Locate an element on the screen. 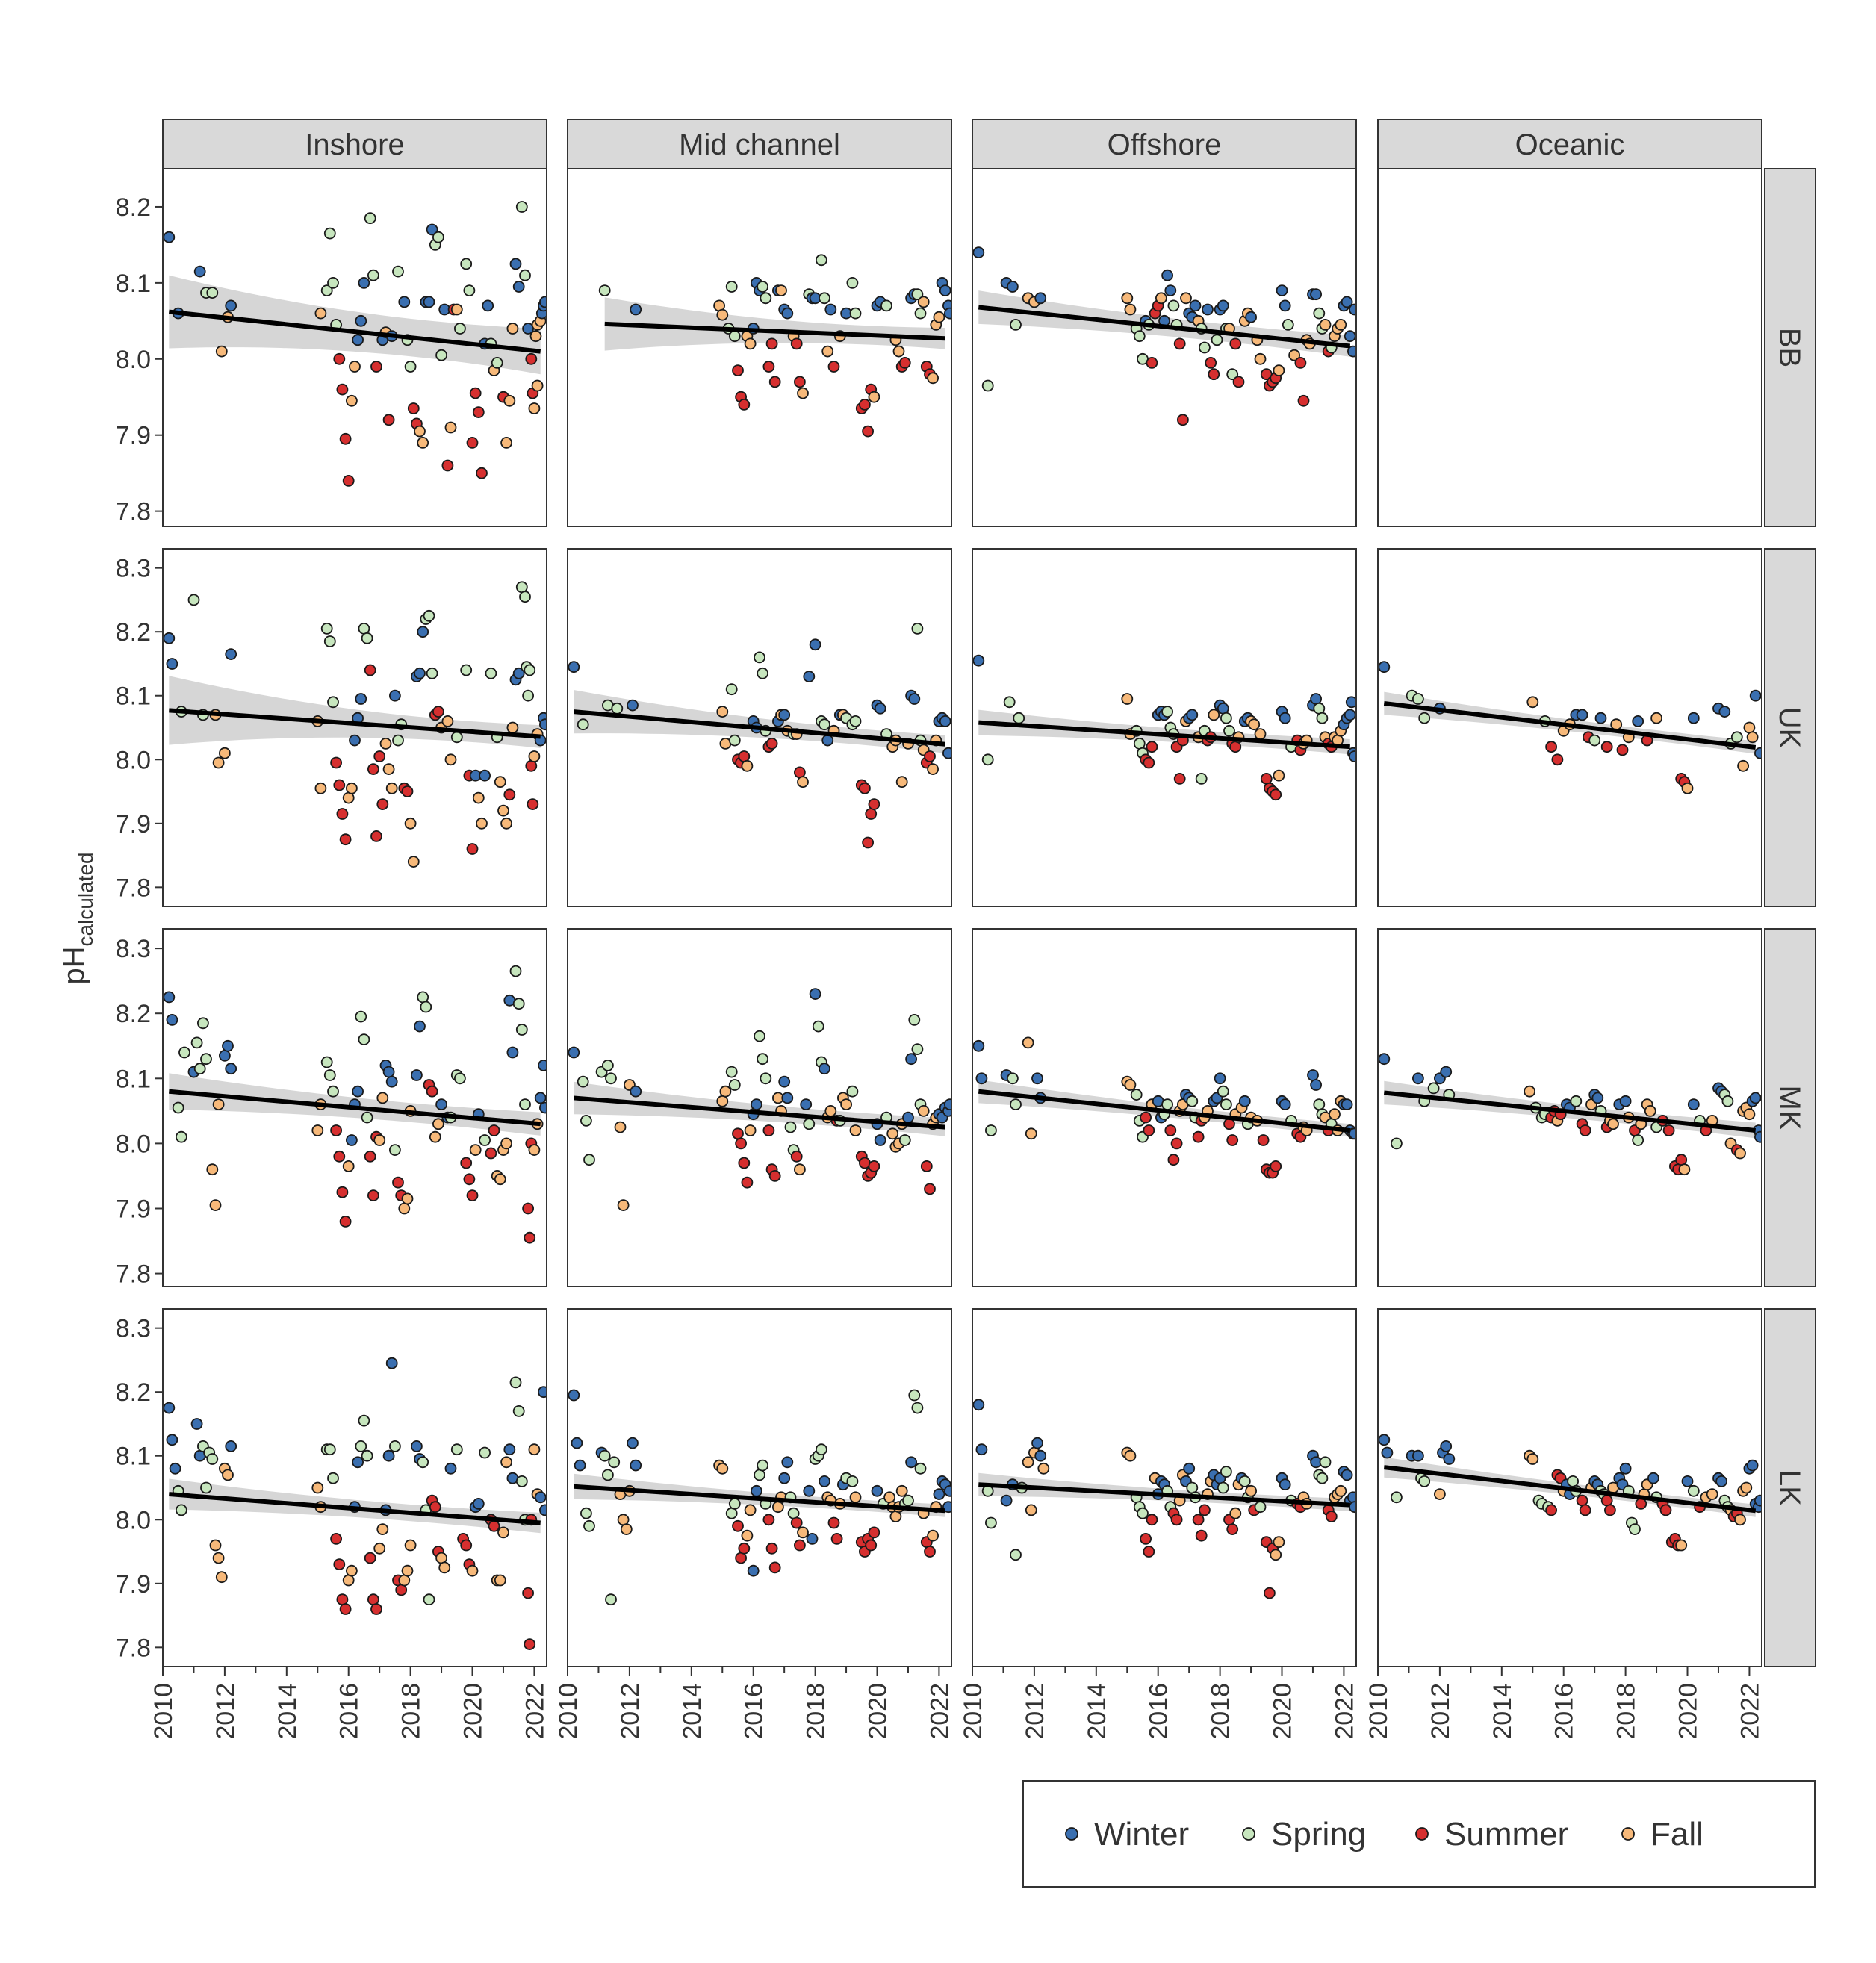 This screenshot has height=1963, width=1876. column-strip-bg is located at coordinates (354, 144).